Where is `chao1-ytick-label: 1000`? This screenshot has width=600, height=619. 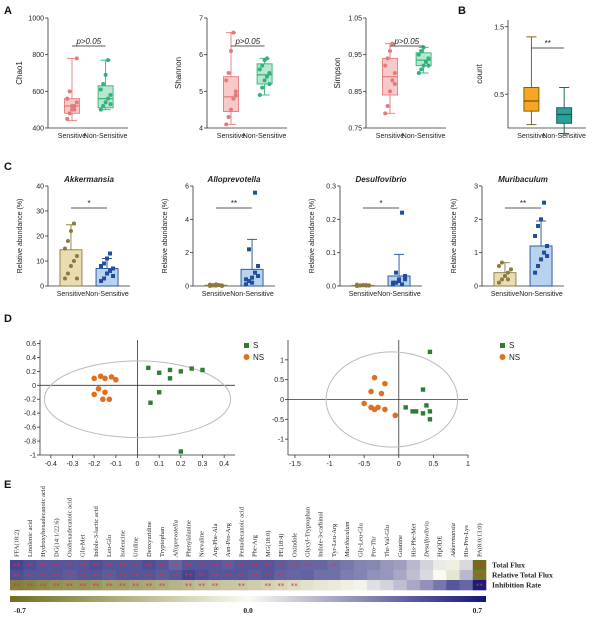
chao1-ytick-label: 1000 is located at coordinates (36, 19).